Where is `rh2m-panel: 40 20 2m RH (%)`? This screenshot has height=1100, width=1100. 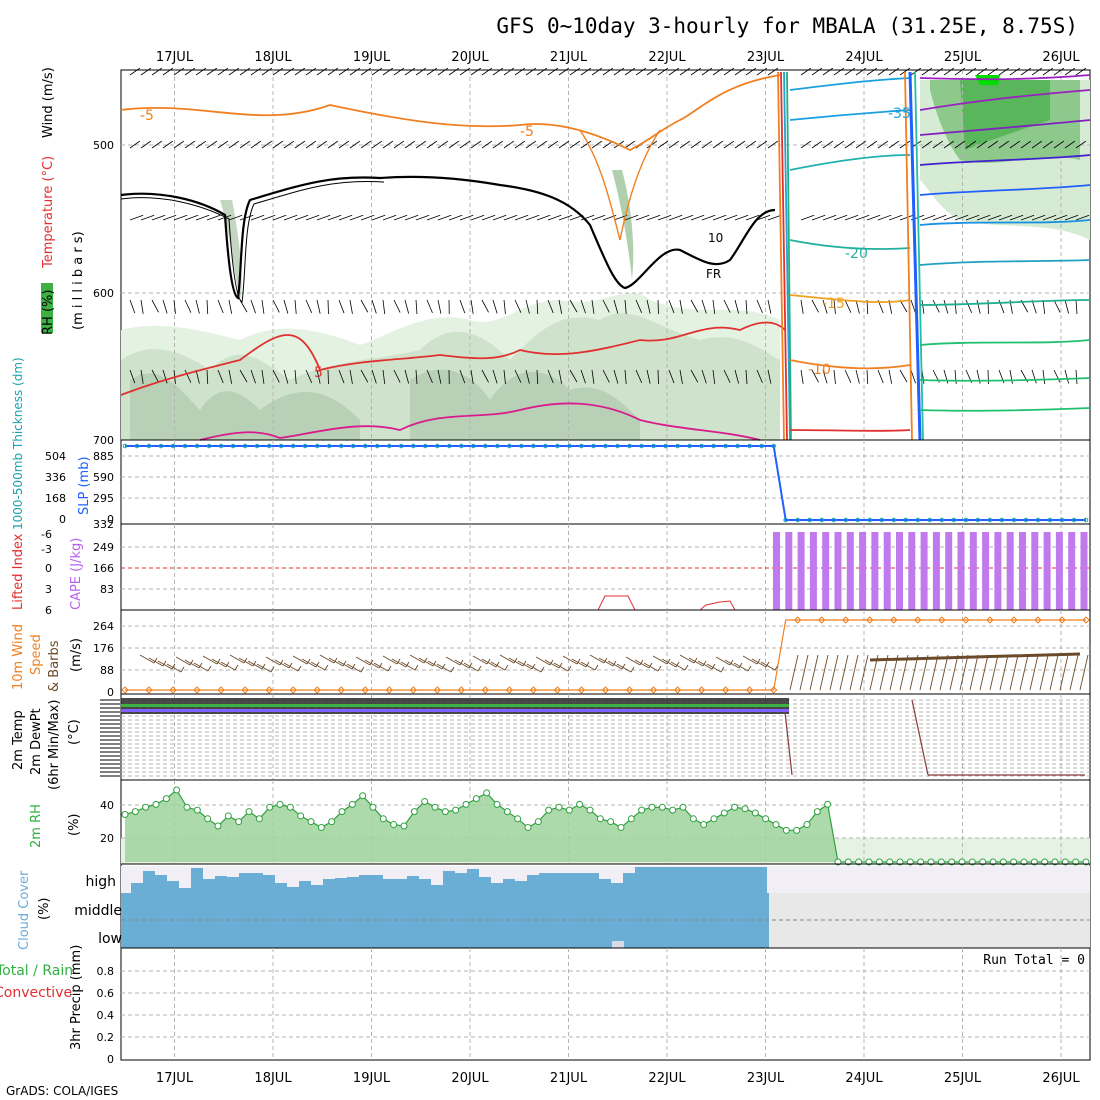
rh2m-panel: 40 20 2m RH (%) is located at coordinates (560, 822).